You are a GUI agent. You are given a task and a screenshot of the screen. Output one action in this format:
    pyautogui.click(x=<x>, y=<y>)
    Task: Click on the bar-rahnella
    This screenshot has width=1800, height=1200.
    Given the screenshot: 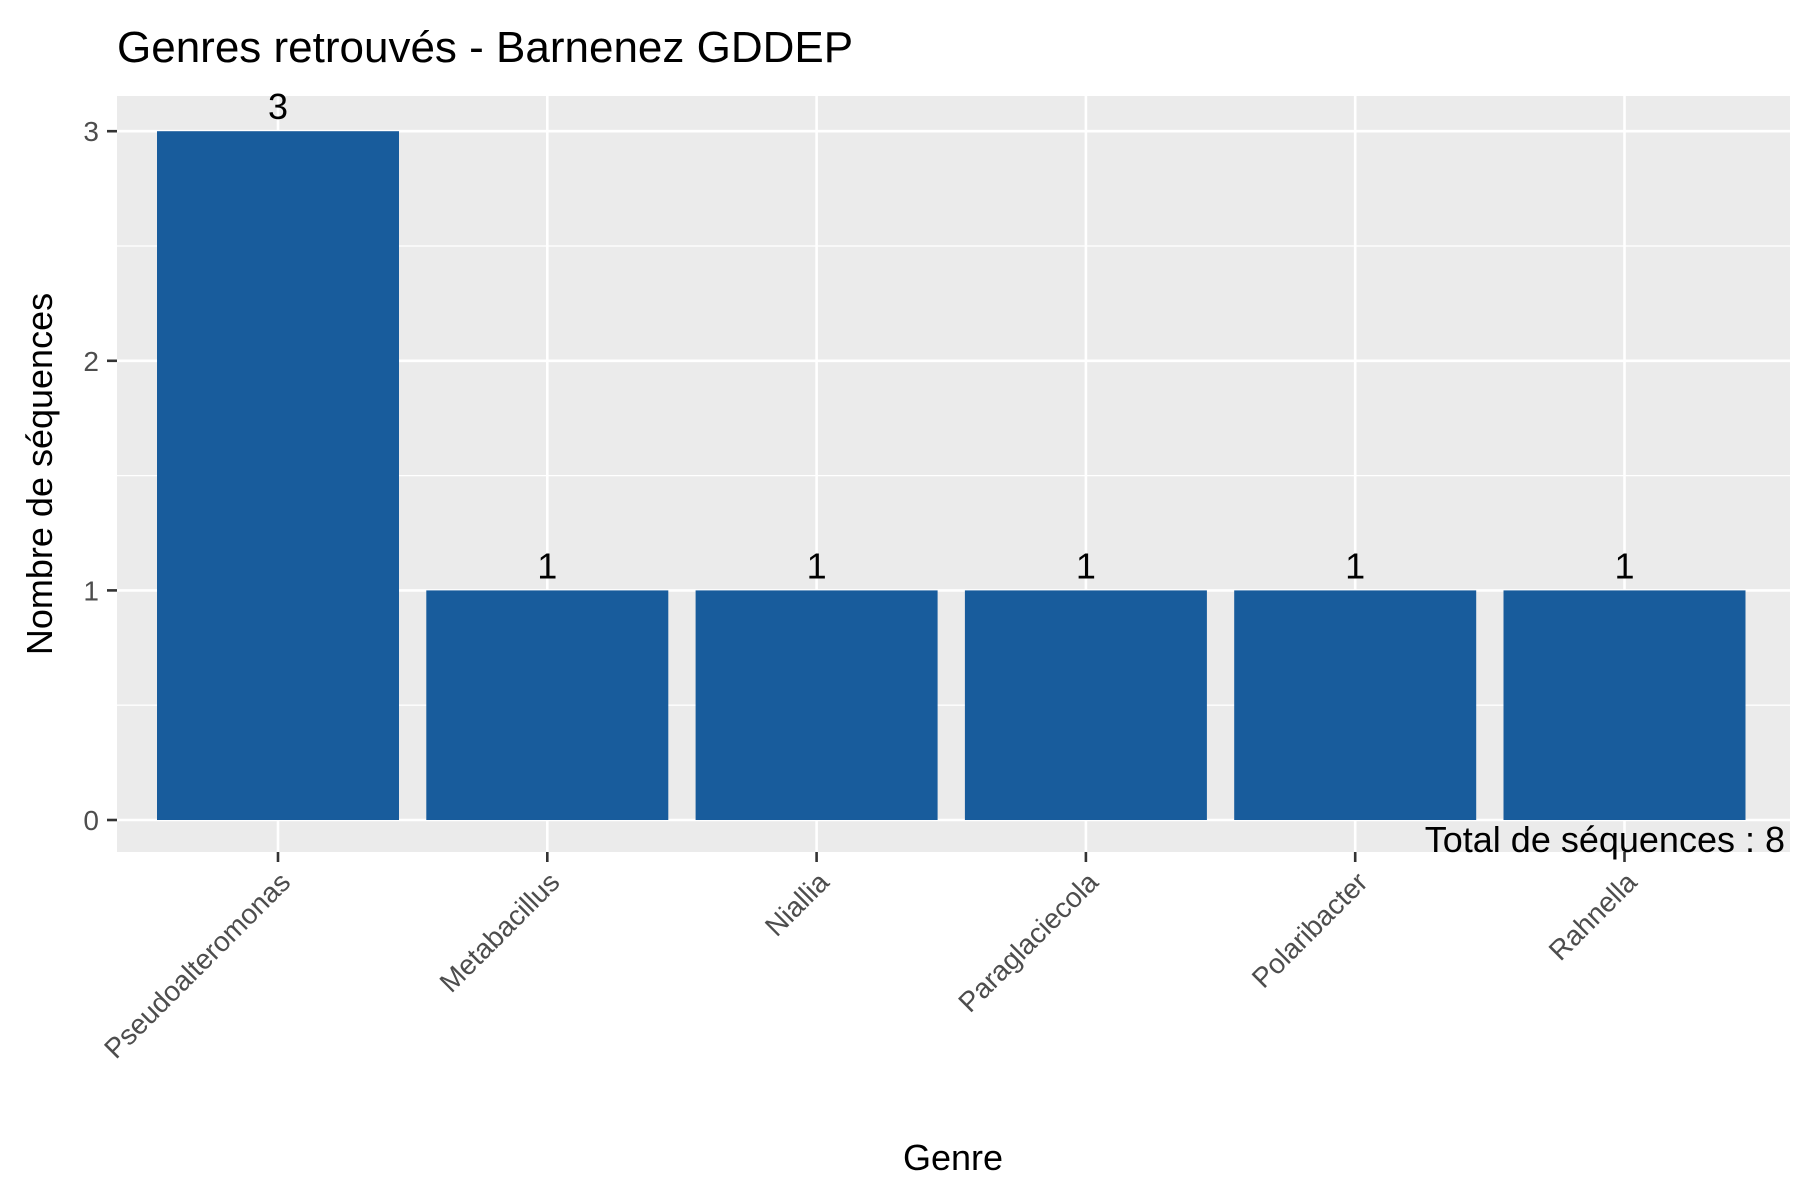 What is the action you would take?
    pyautogui.click(x=1624, y=705)
    